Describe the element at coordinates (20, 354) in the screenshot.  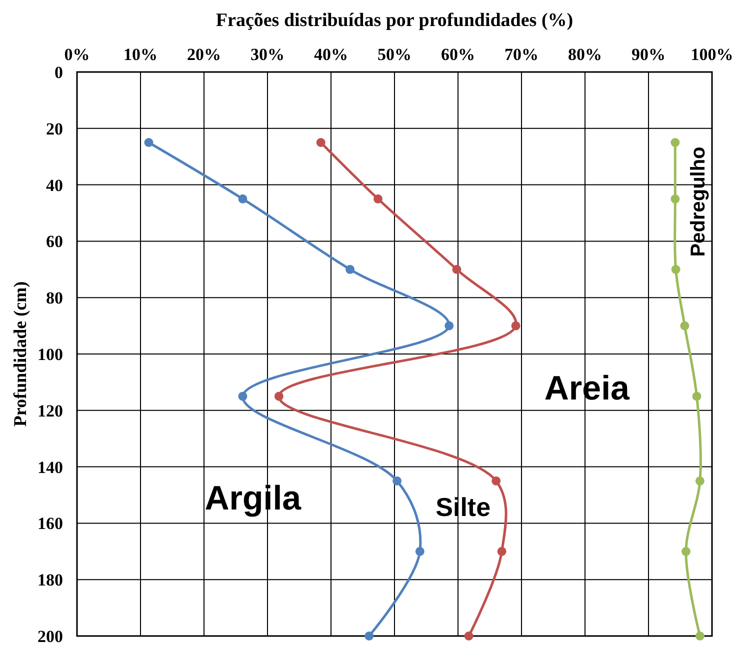
I see `y-axis-title: Profundidade (cm)` at that location.